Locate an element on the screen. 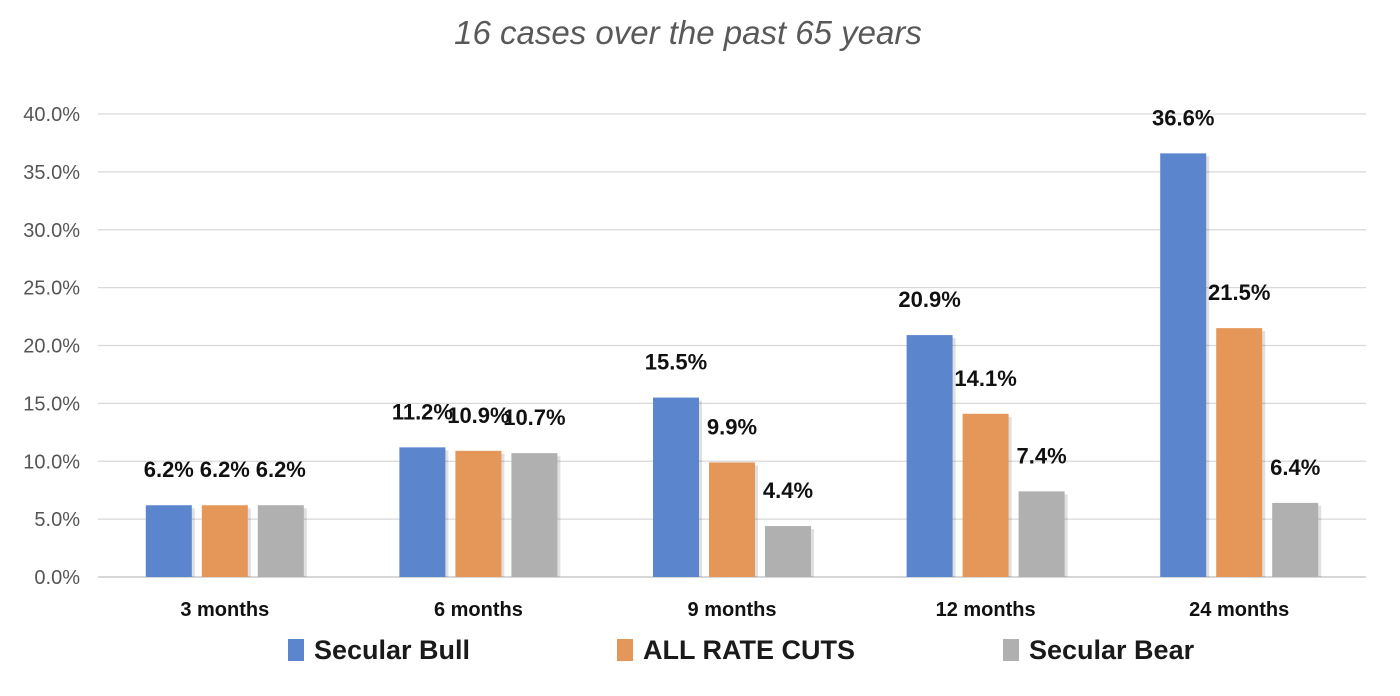  data-label: 9.9% is located at coordinates (732, 426).